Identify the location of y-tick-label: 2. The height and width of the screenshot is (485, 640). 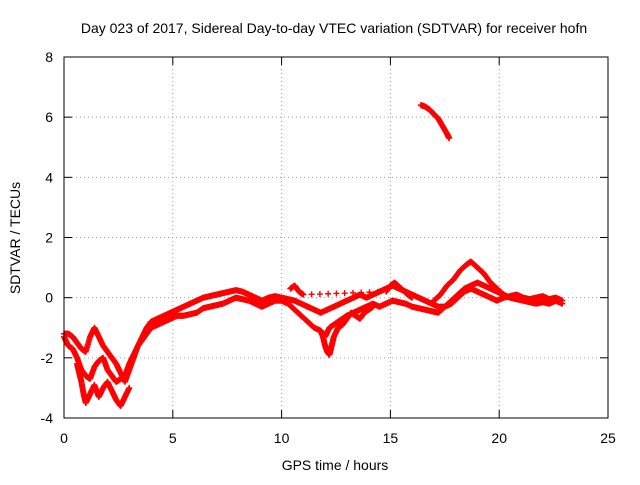
(49, 238).